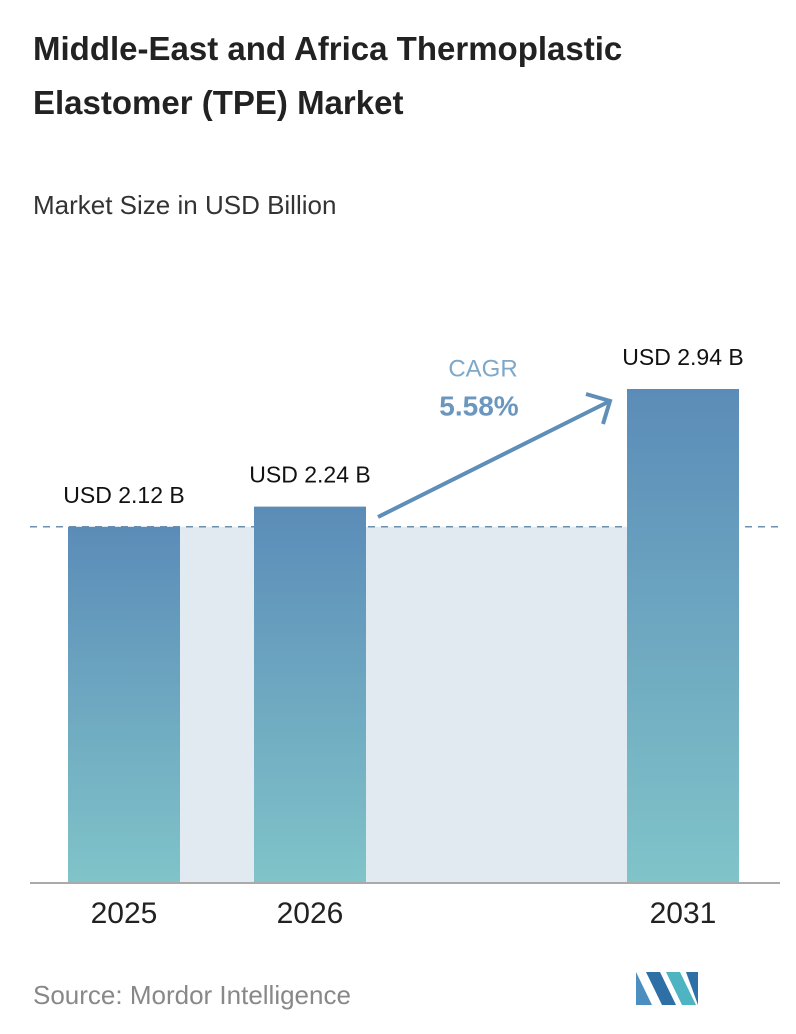  I want to click on logo, so click(667, 988).